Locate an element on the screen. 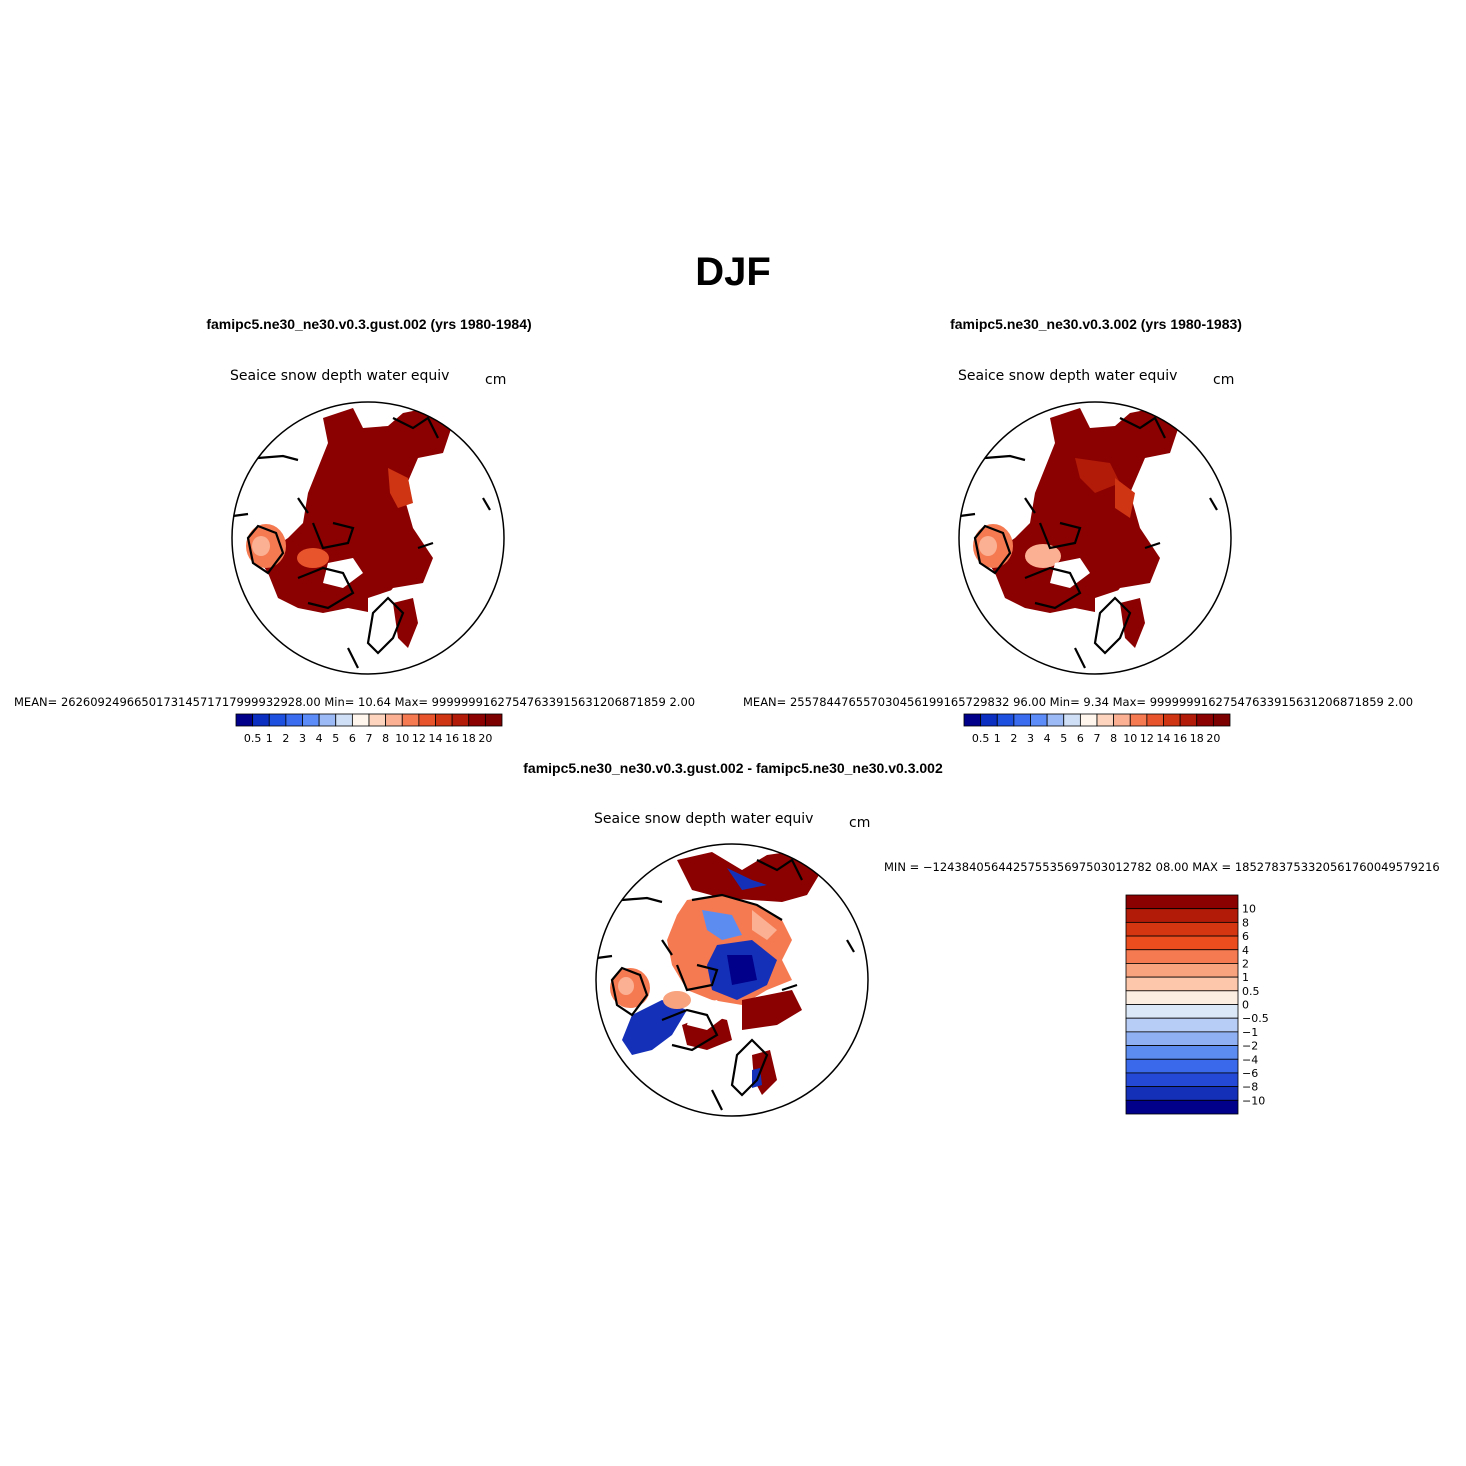 The height and width of the screenshot is (1466, 1466). panel-1-colorbar-label-14: 20 is located at coordinates (485, 738).